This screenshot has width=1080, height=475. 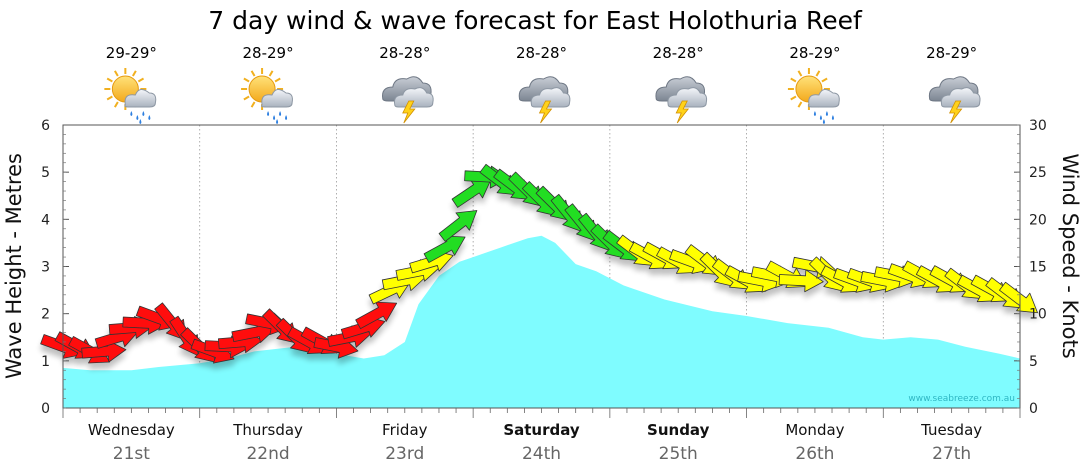 What do you see at coordinates (45, 409) in the screenshot?
I see `left-tick-label: 0` at bounding box center [45, 409].